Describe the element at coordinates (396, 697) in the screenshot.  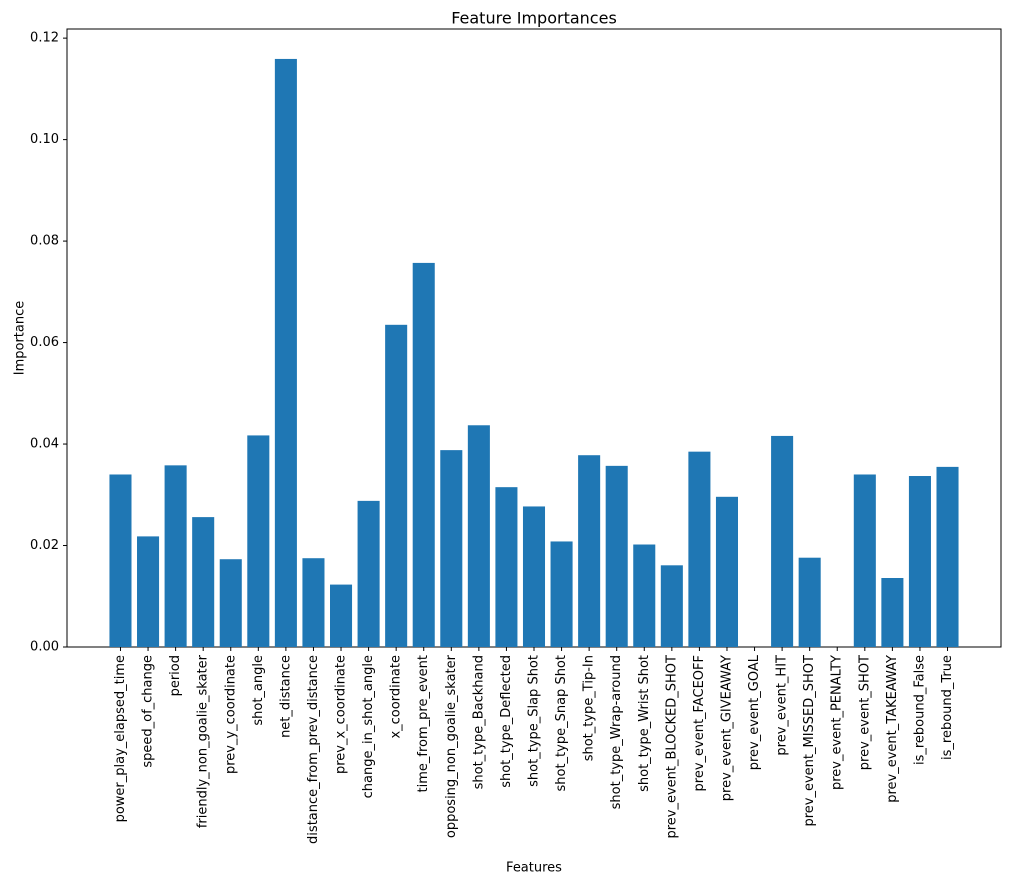
I see `x-tick-label: x_coordinate` at that location.